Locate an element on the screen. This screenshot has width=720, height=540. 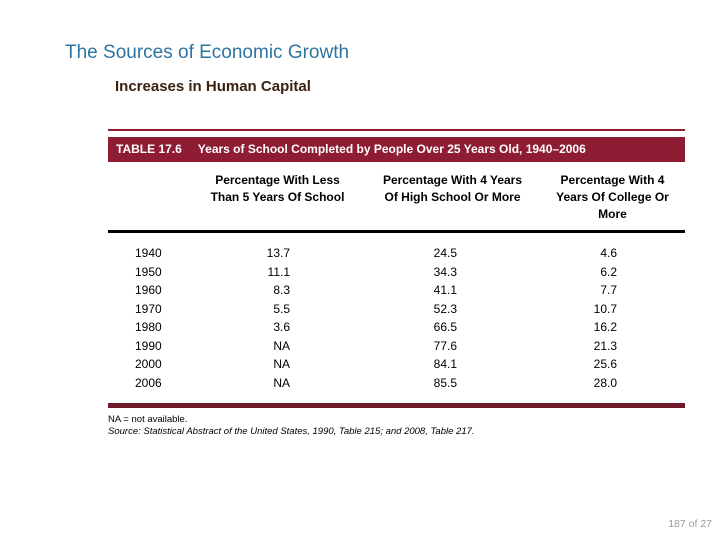
hs4-cell: 41.1 is located at coordinates (445, 290).